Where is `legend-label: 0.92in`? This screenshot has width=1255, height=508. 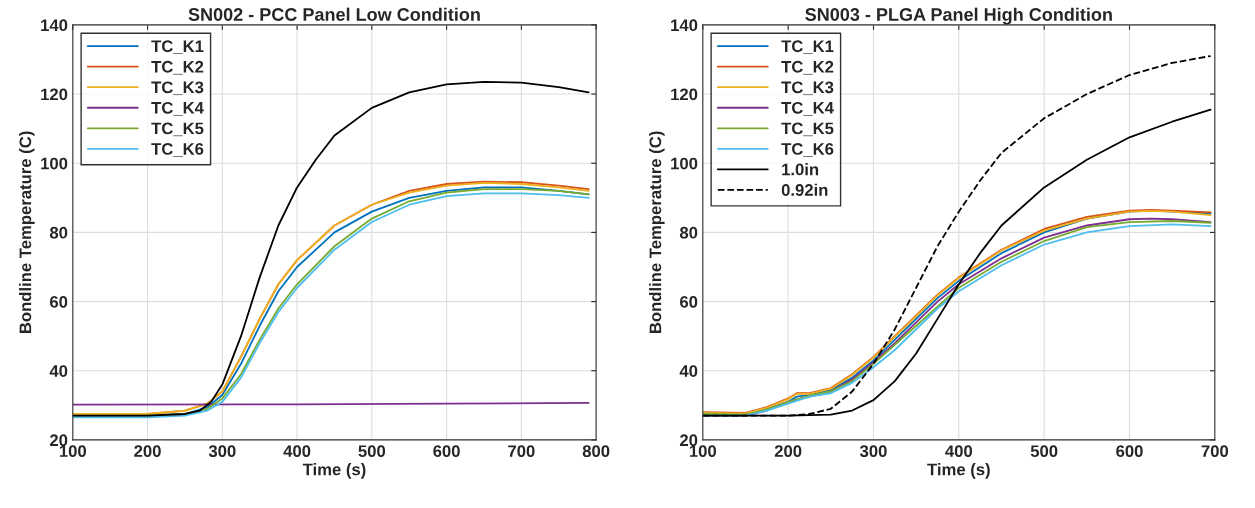
legend-label: 0.92in is located at coordinates (804, 189).